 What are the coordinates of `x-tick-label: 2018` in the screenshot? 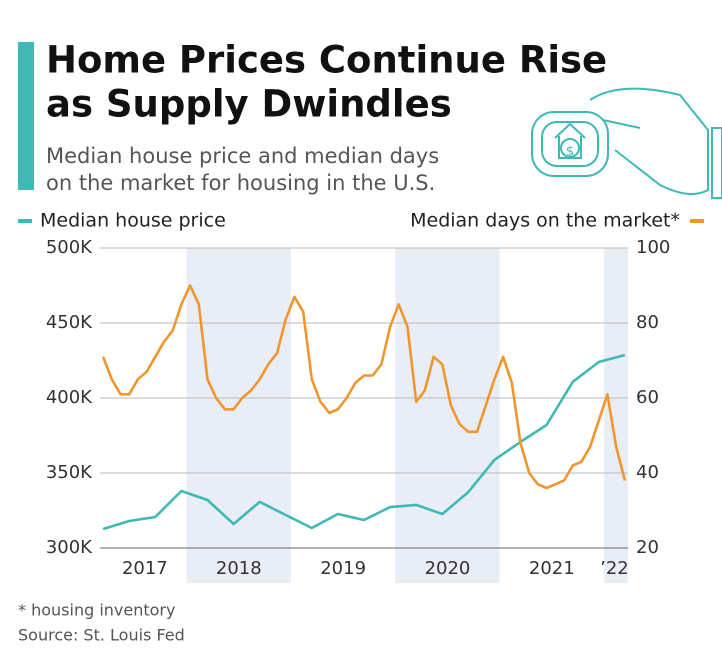 It's located at (239, 568).